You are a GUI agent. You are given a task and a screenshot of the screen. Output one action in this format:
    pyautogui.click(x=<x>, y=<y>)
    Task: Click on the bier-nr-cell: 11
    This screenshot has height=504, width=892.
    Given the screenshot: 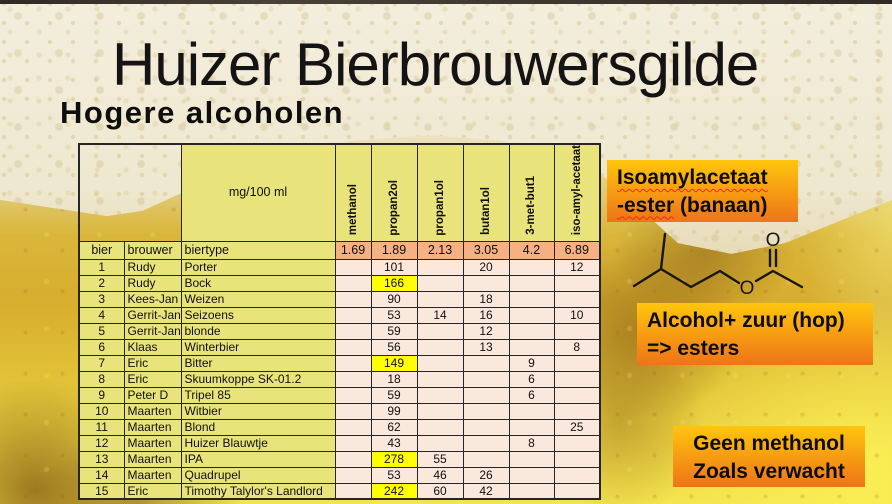 What is the action you would take?
    pyautogui.click(x=101, y=427)
    